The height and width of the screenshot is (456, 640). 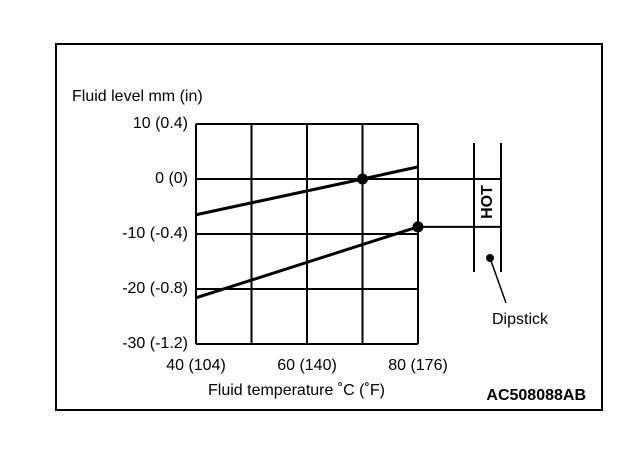 I want to click on figure-code: AC508088AB, so click(x=536, y=395).